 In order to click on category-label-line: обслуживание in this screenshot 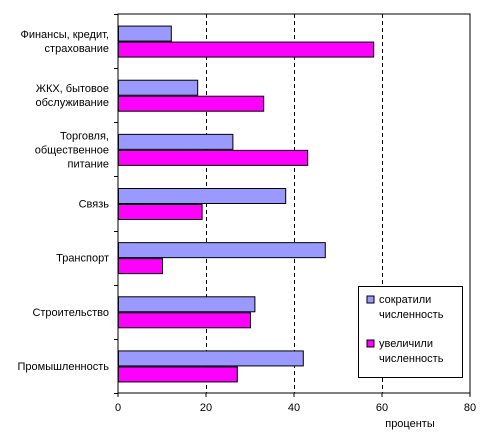, I will do `click(72, 103)`.